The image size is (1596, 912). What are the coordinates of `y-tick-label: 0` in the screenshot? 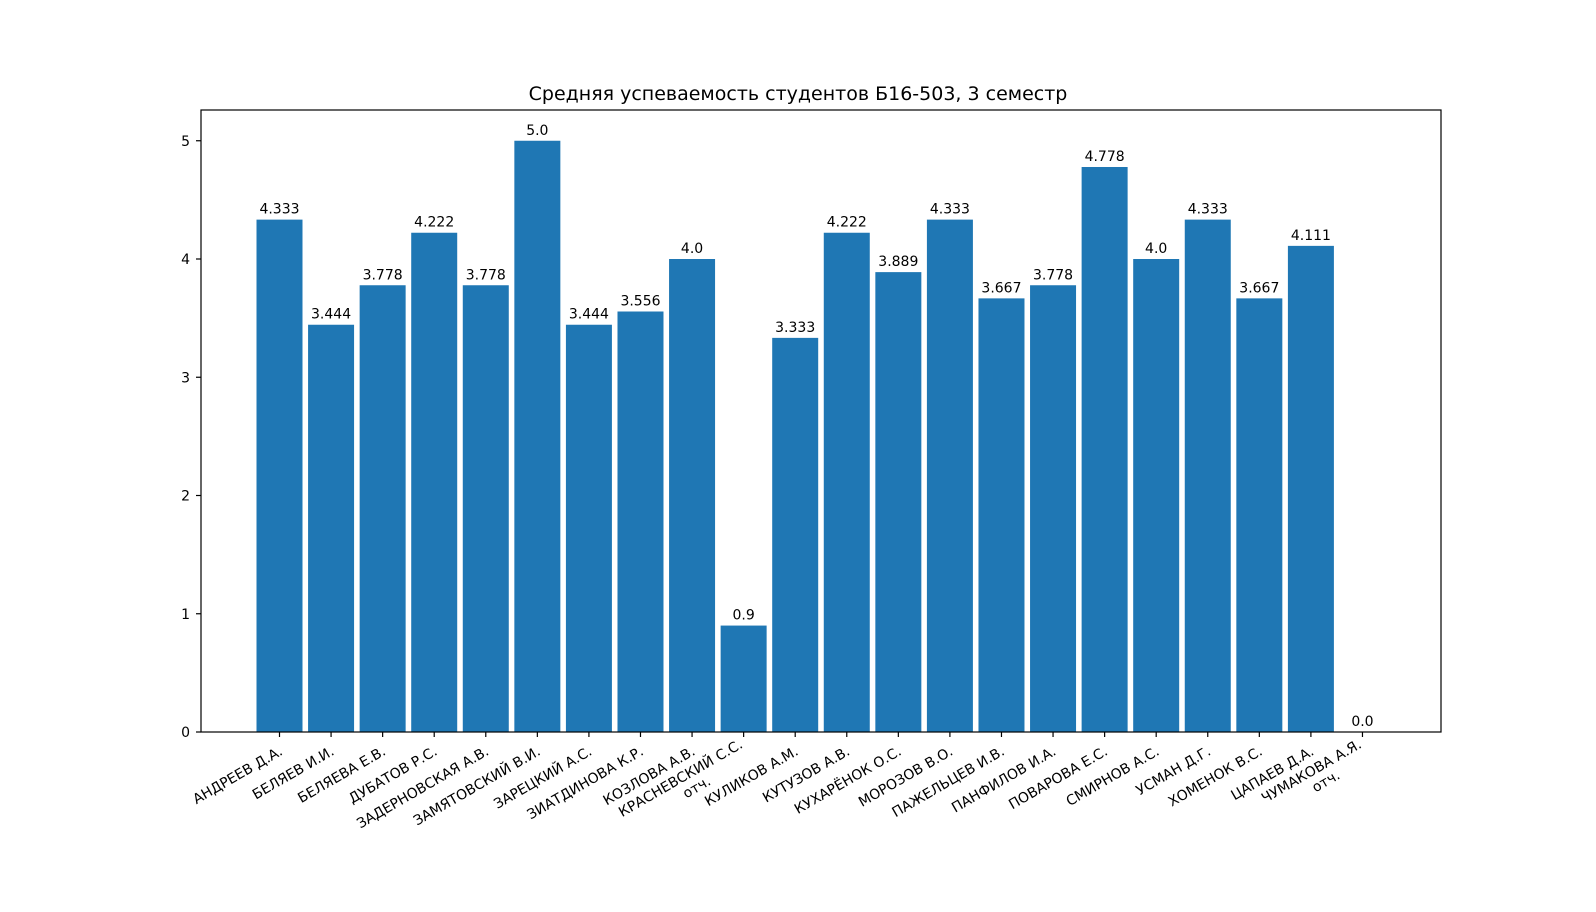 It's located at (185, 733).